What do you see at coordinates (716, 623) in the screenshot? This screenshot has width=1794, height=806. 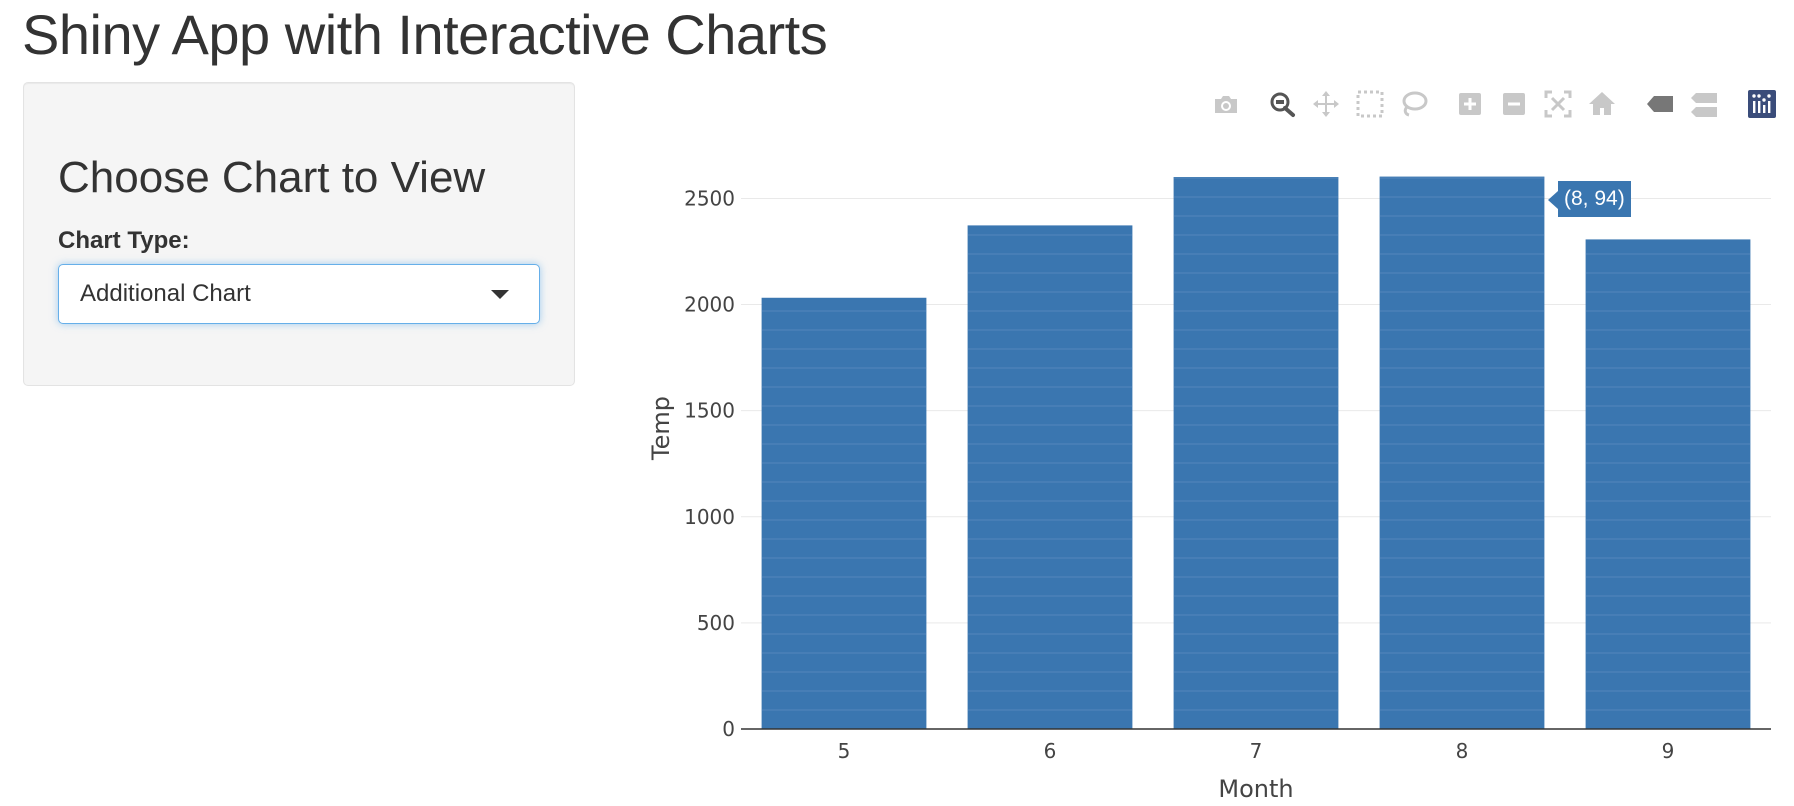 I see `y-tick-label: 500` at bounding box center [716, 623].